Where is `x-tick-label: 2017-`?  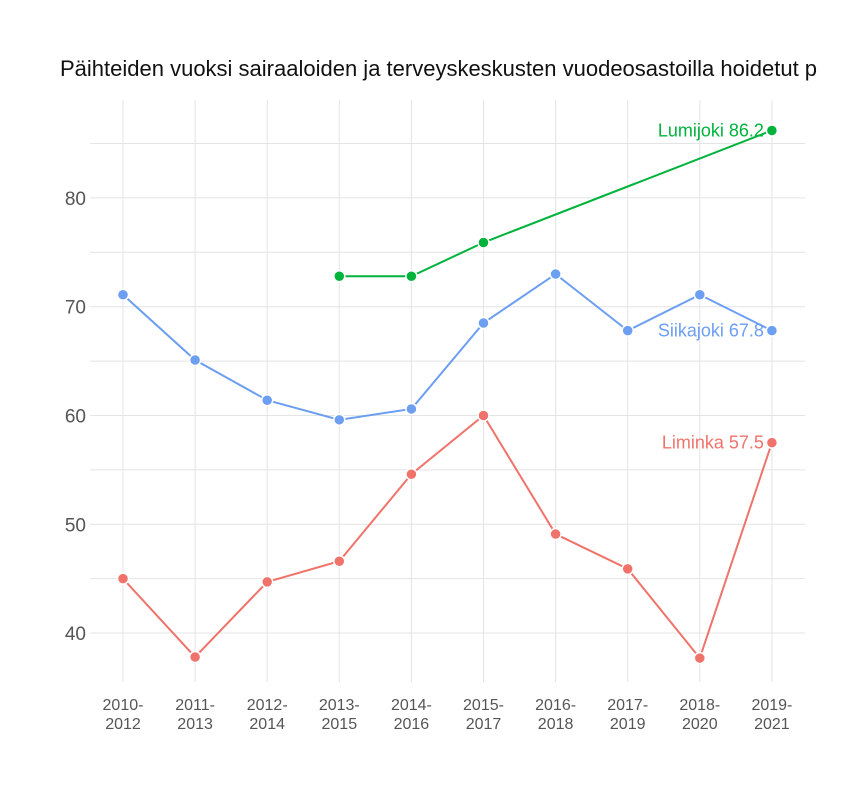
x-tick-label: 2017- is located at coordinates (627, 705).